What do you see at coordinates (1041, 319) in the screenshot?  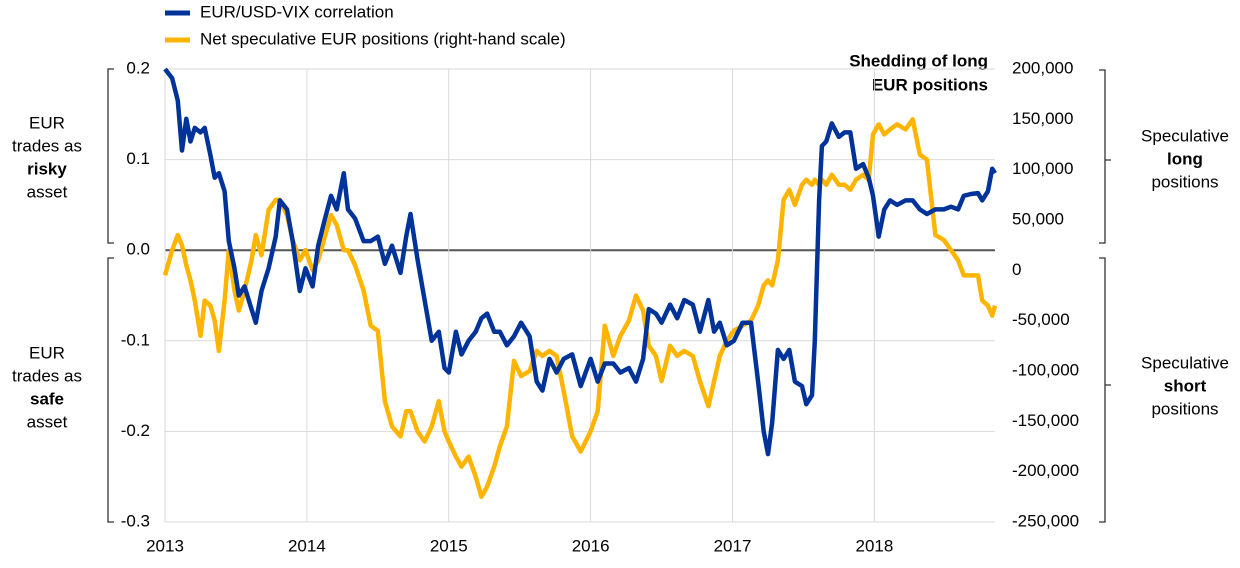 I see `y2-tick-label: -50,000` at bounding box center [1041, 319].